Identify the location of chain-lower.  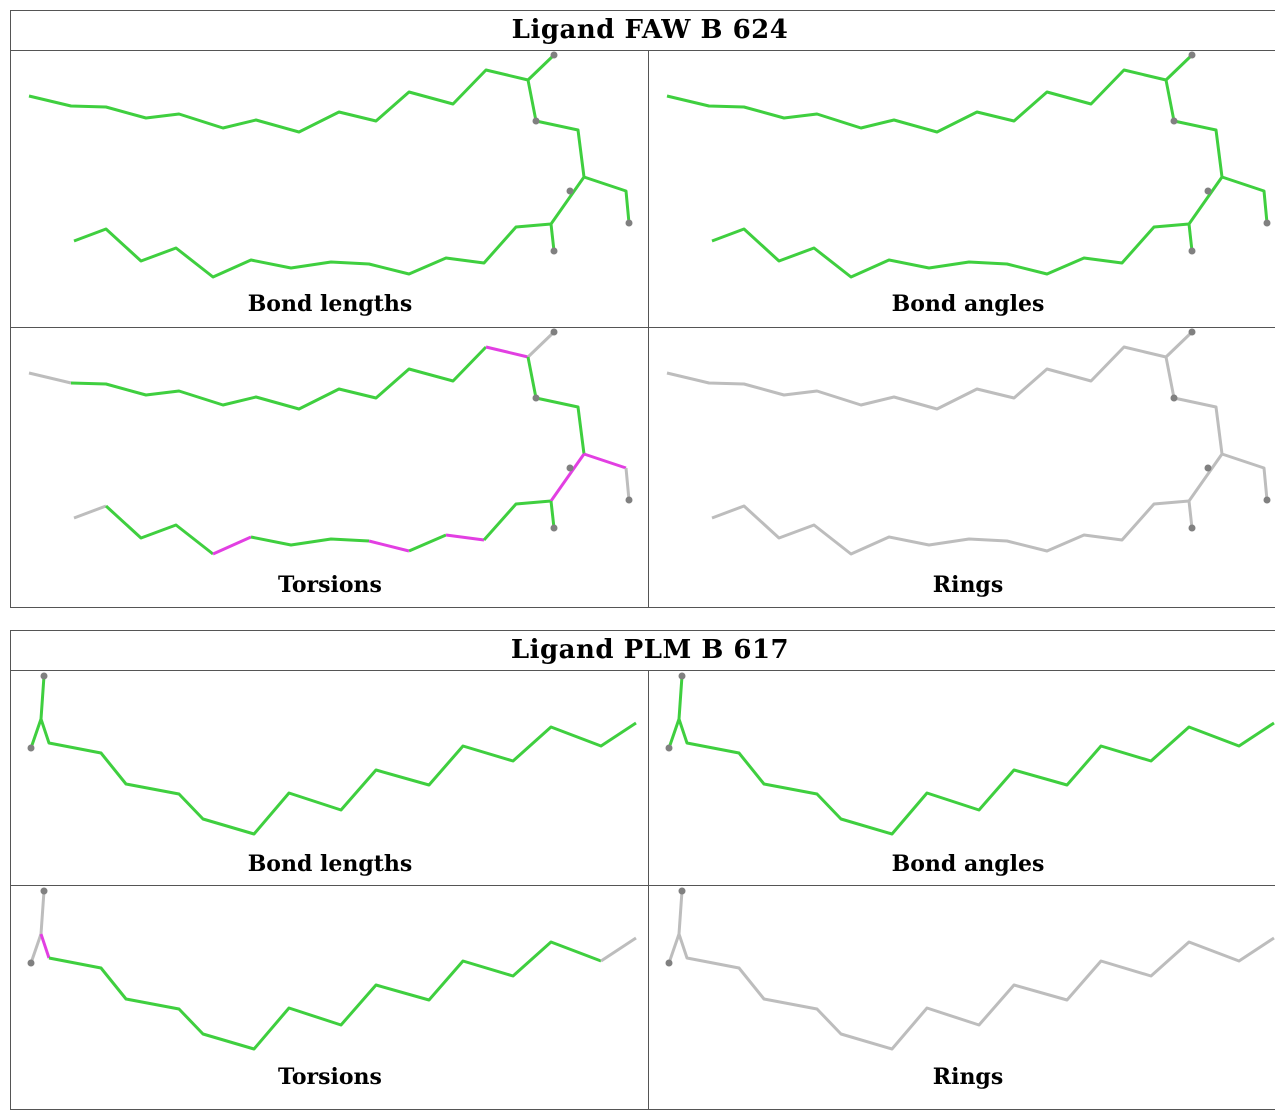
(329, 227).